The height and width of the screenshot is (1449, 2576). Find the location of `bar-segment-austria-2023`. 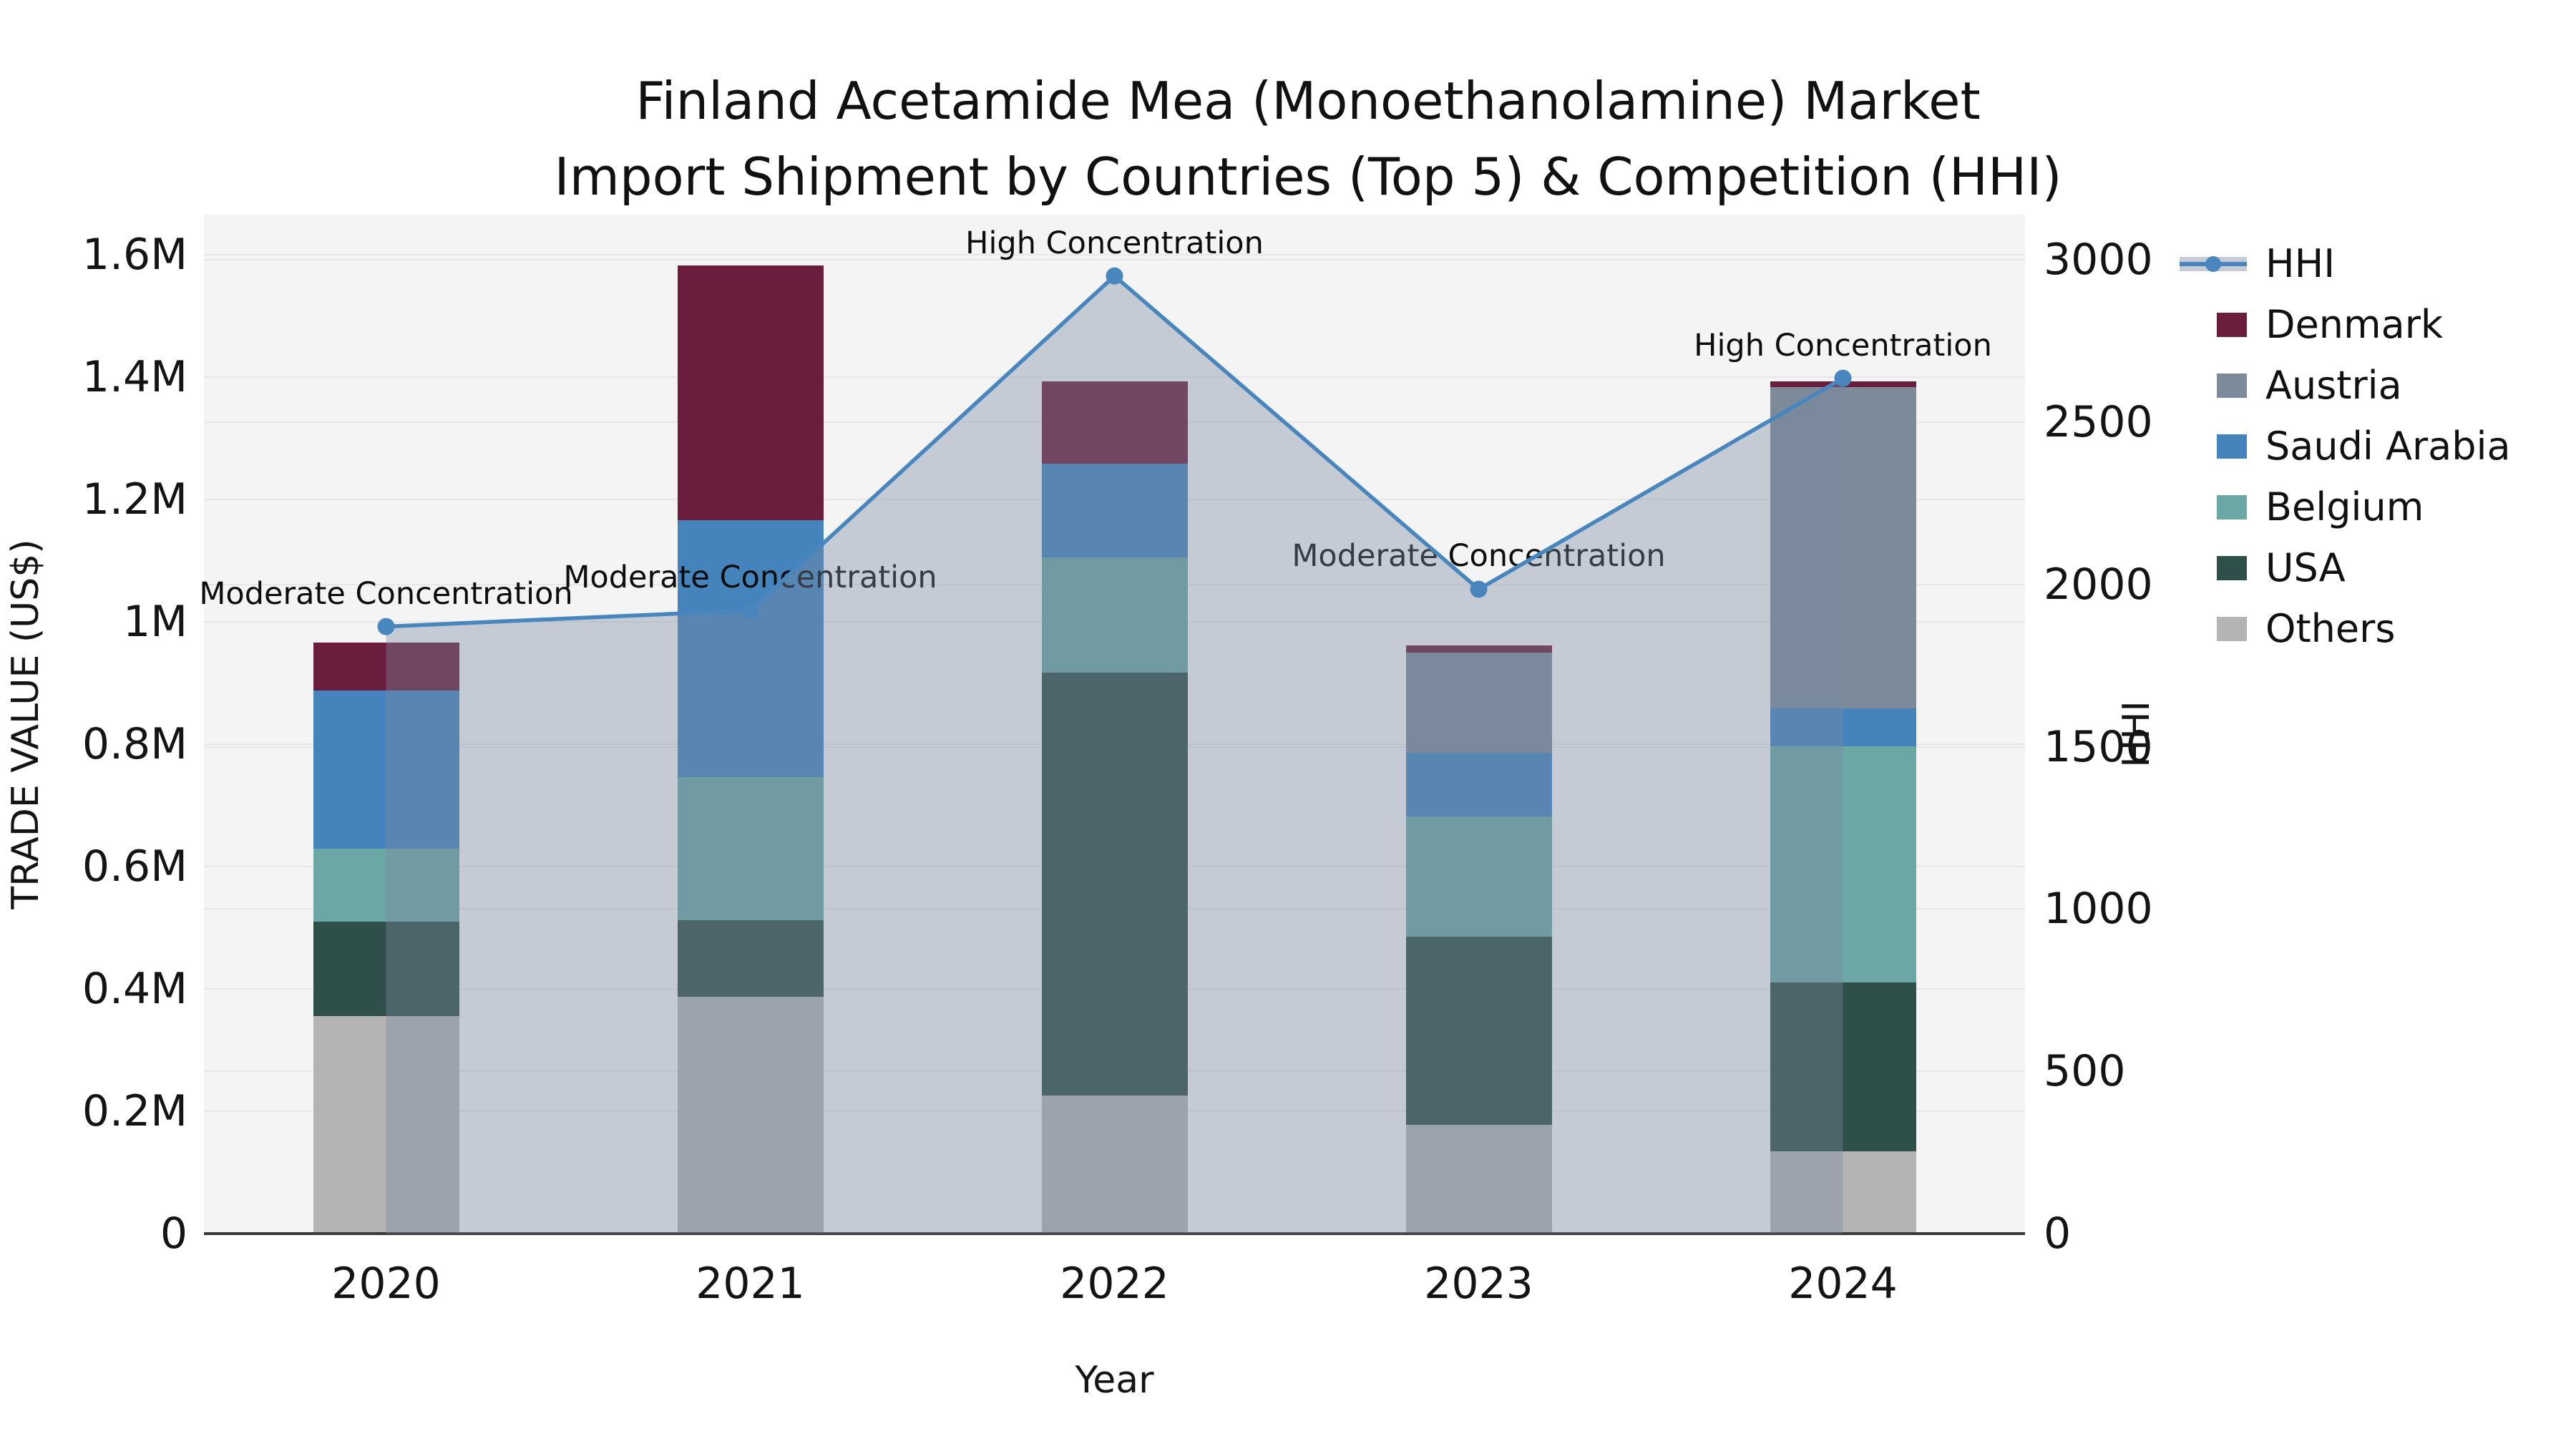

bar-segment-austria-2023 is located at coordinates (1478, 702).